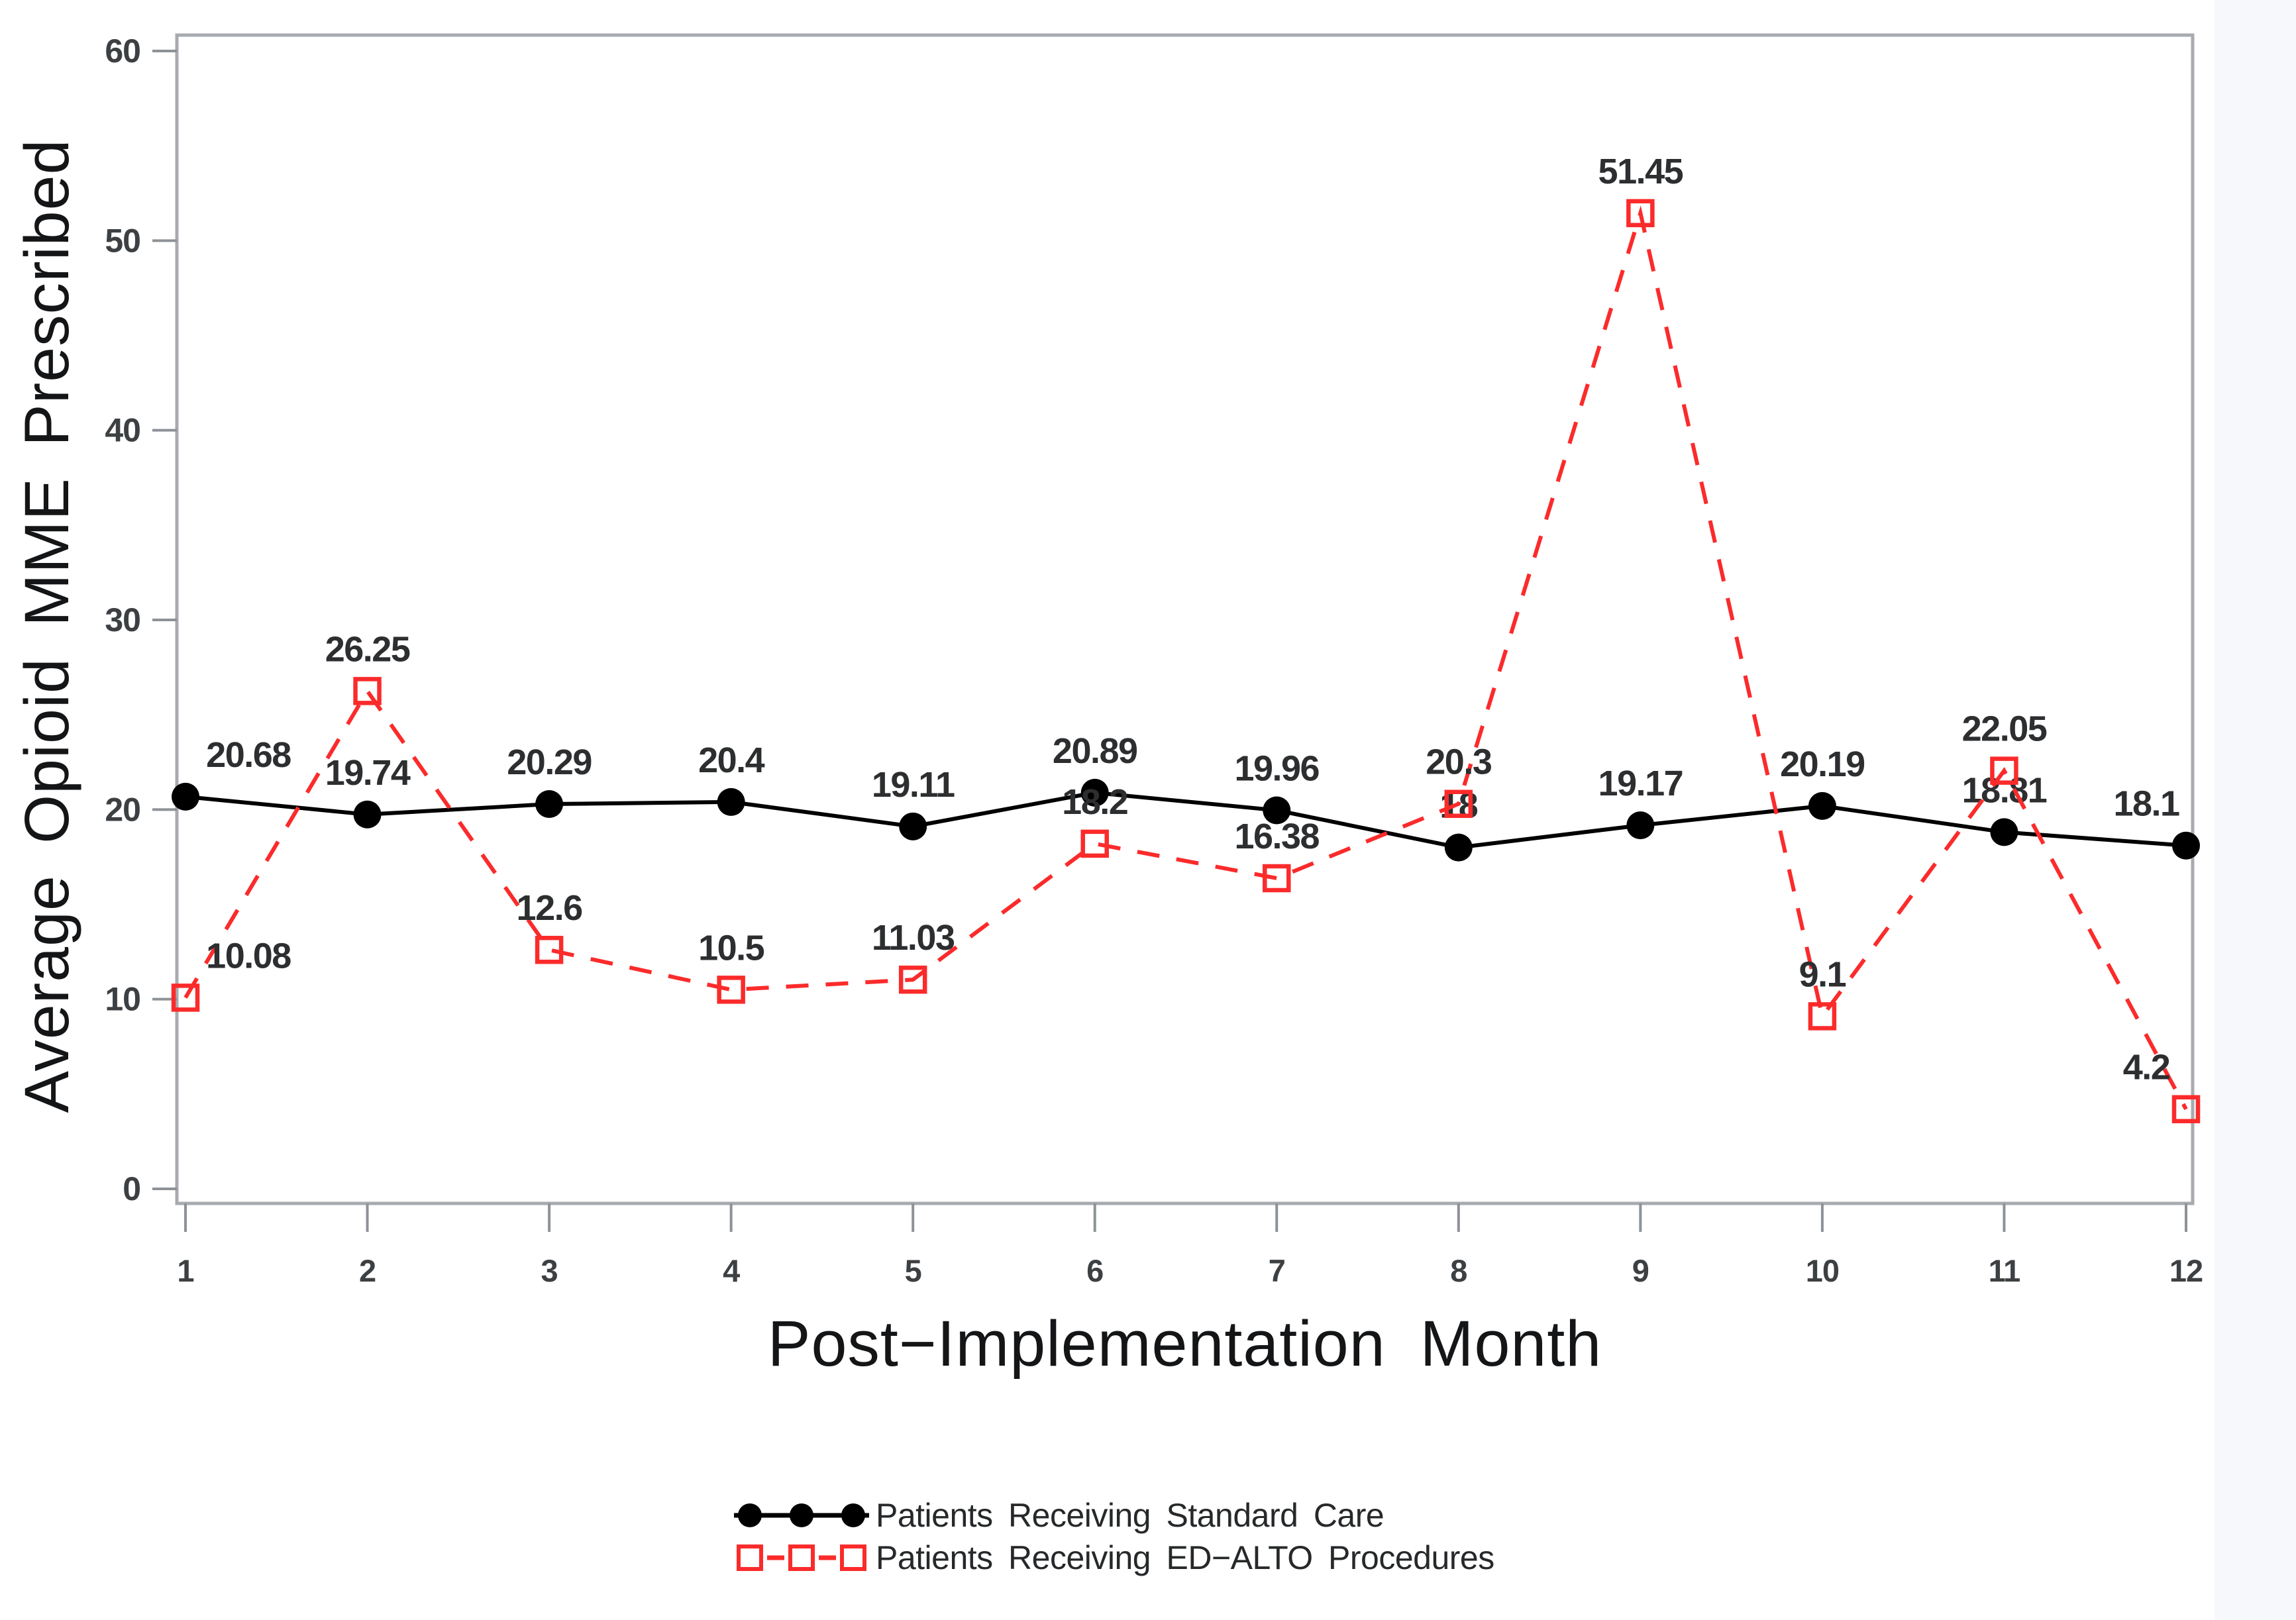 The image size is (2296, 1620). Describe the element at coordinates (1459, 762) in the screenshot. I see `data-label: 20.3` at that location.